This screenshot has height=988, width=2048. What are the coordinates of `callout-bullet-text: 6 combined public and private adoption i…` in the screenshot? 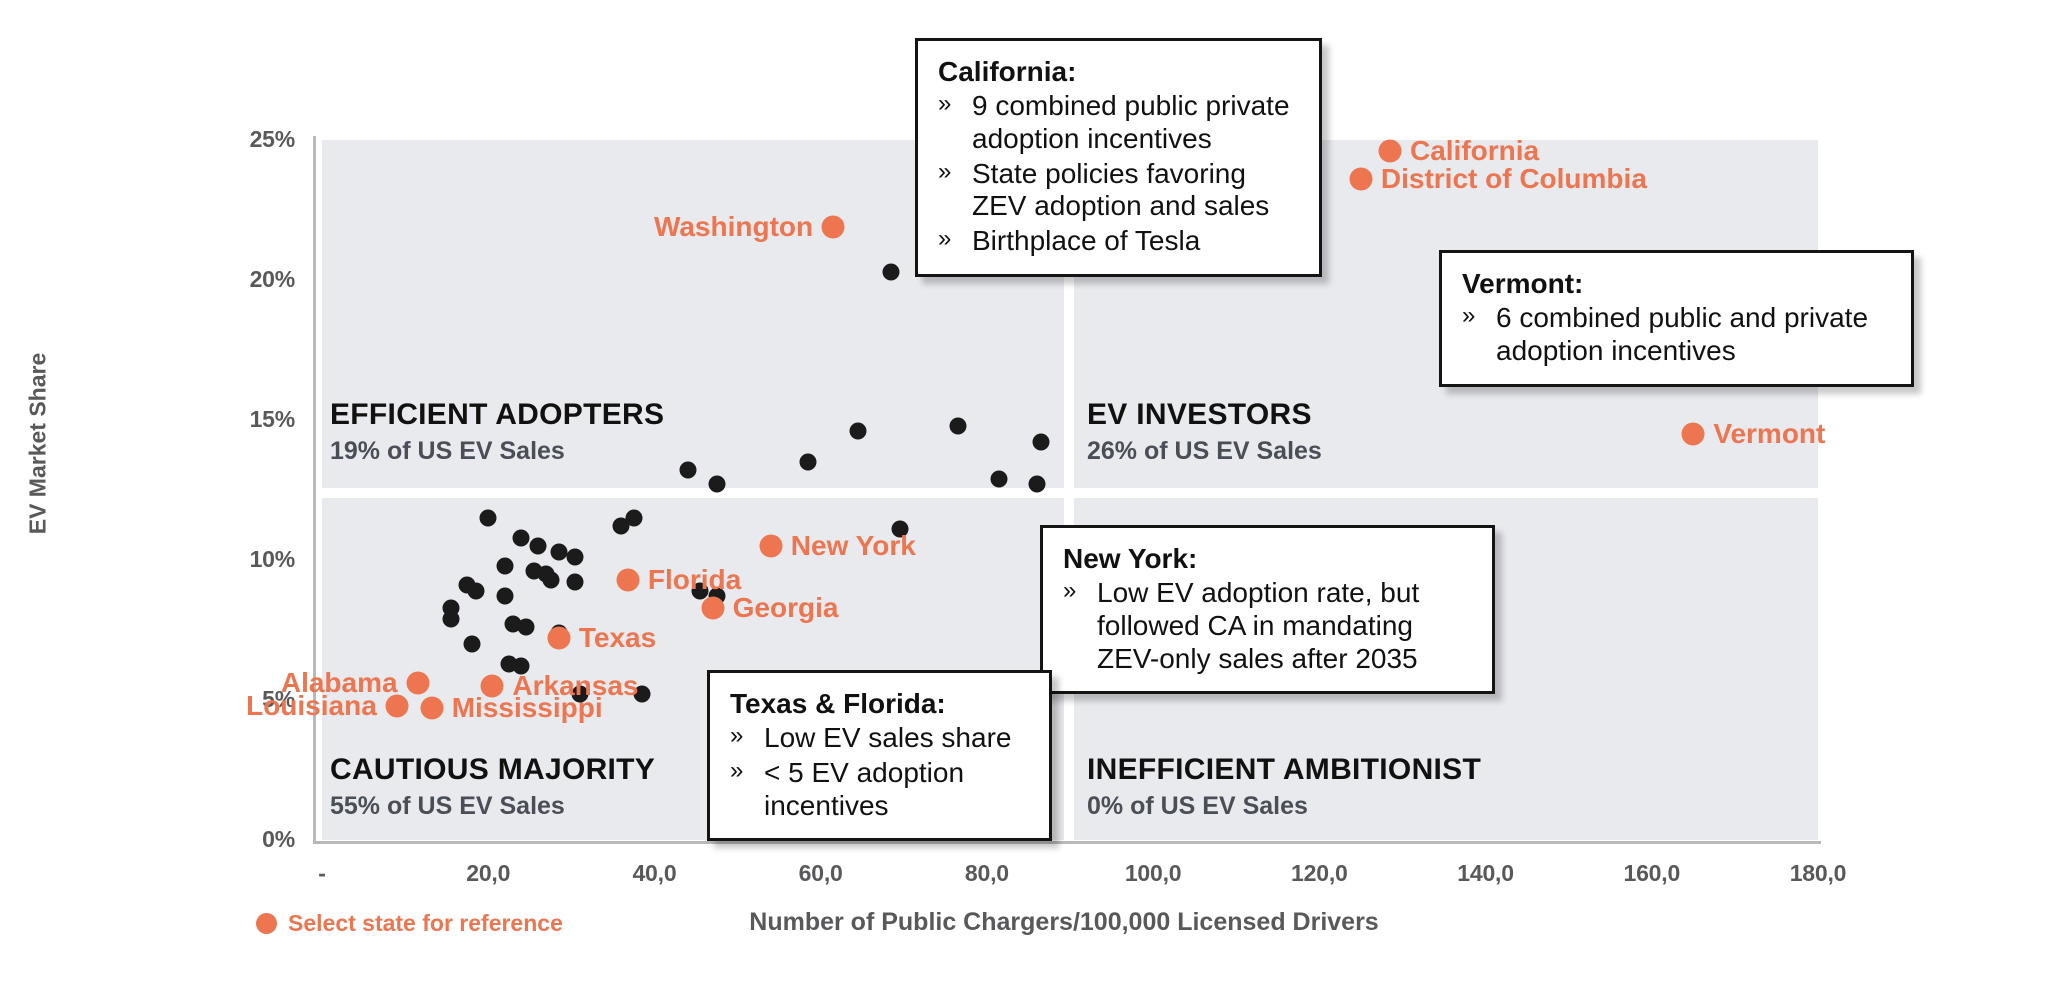 It's located at (1682, 334).